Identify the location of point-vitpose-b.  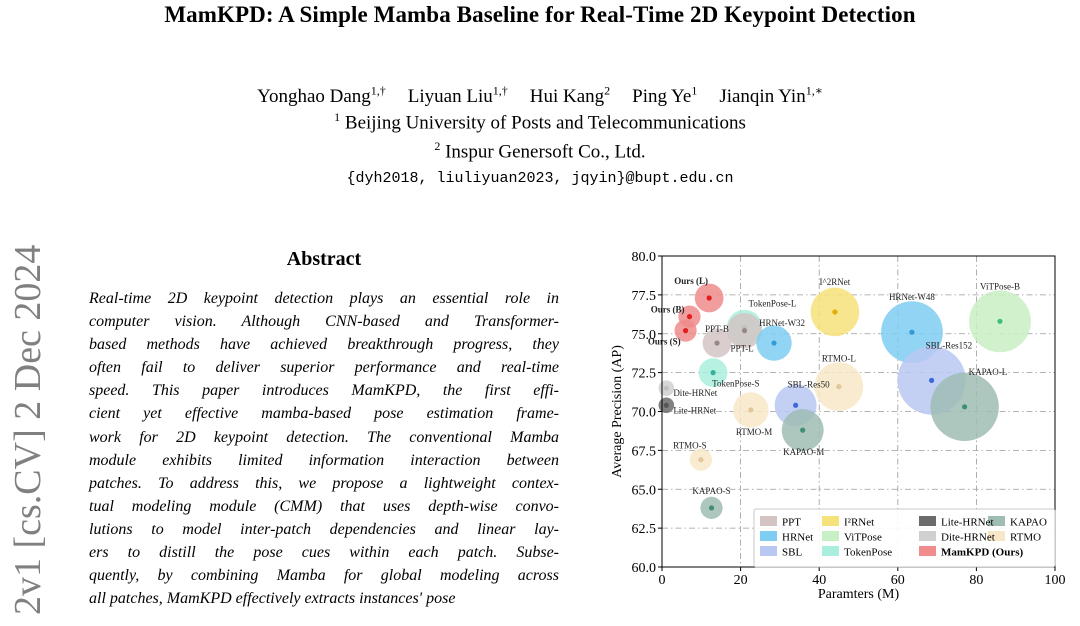
(1000, 321).